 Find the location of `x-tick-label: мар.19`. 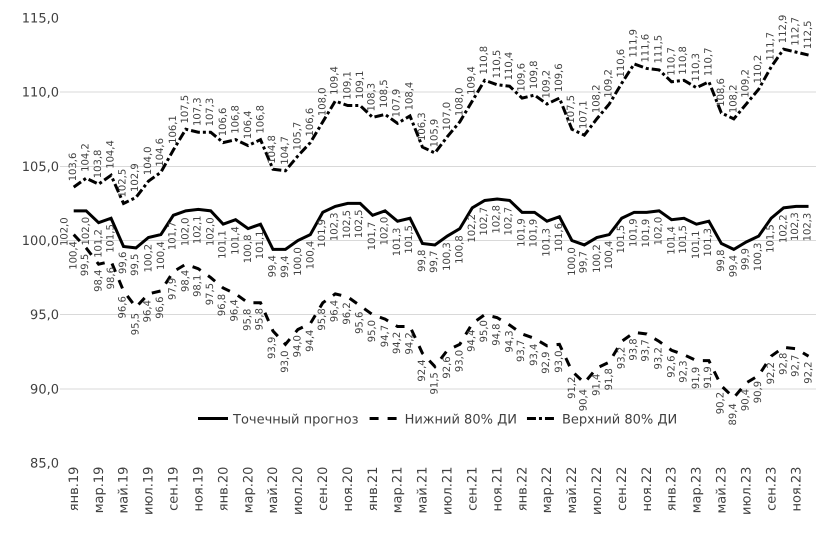

x-tick-label: мар.19 is located at coordinates (99, 490).